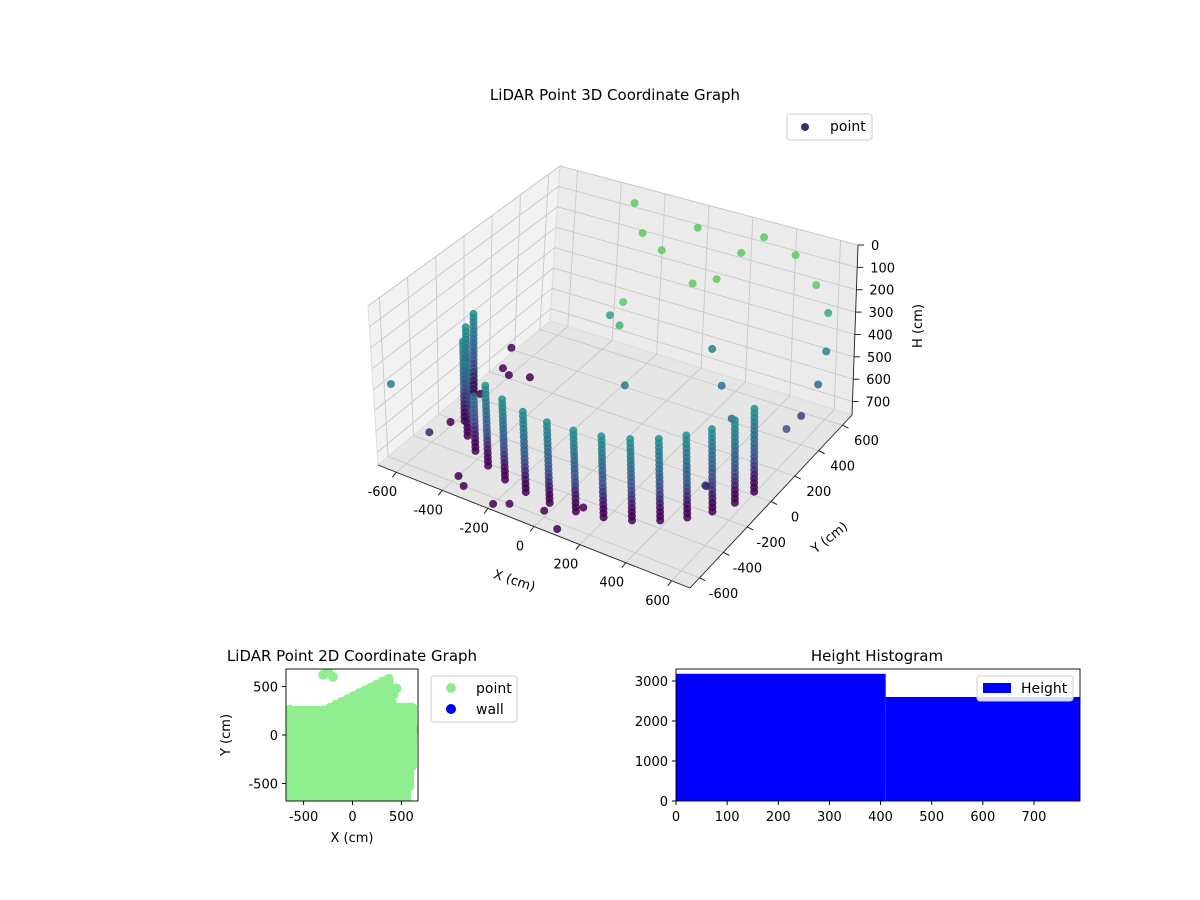  I want to click on chart-3d-y-tick-label: 400, so click(842, 467).